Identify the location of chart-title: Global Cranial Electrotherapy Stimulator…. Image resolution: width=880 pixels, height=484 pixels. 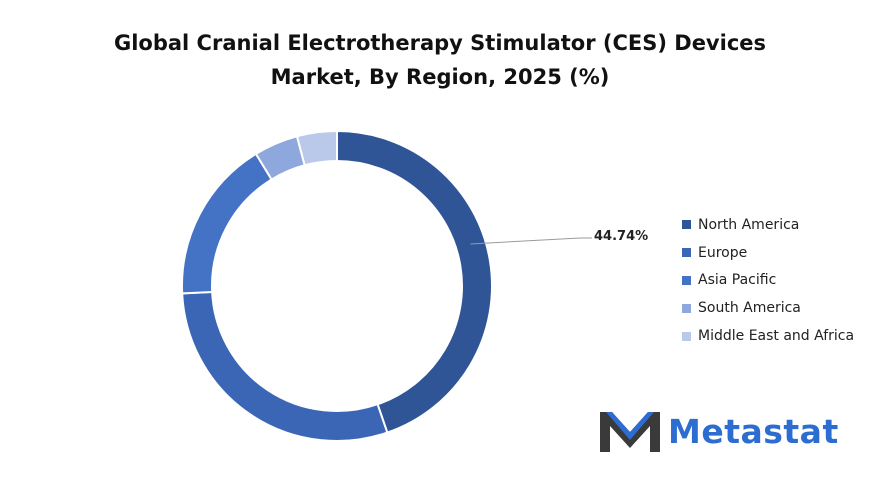
(440, 60).